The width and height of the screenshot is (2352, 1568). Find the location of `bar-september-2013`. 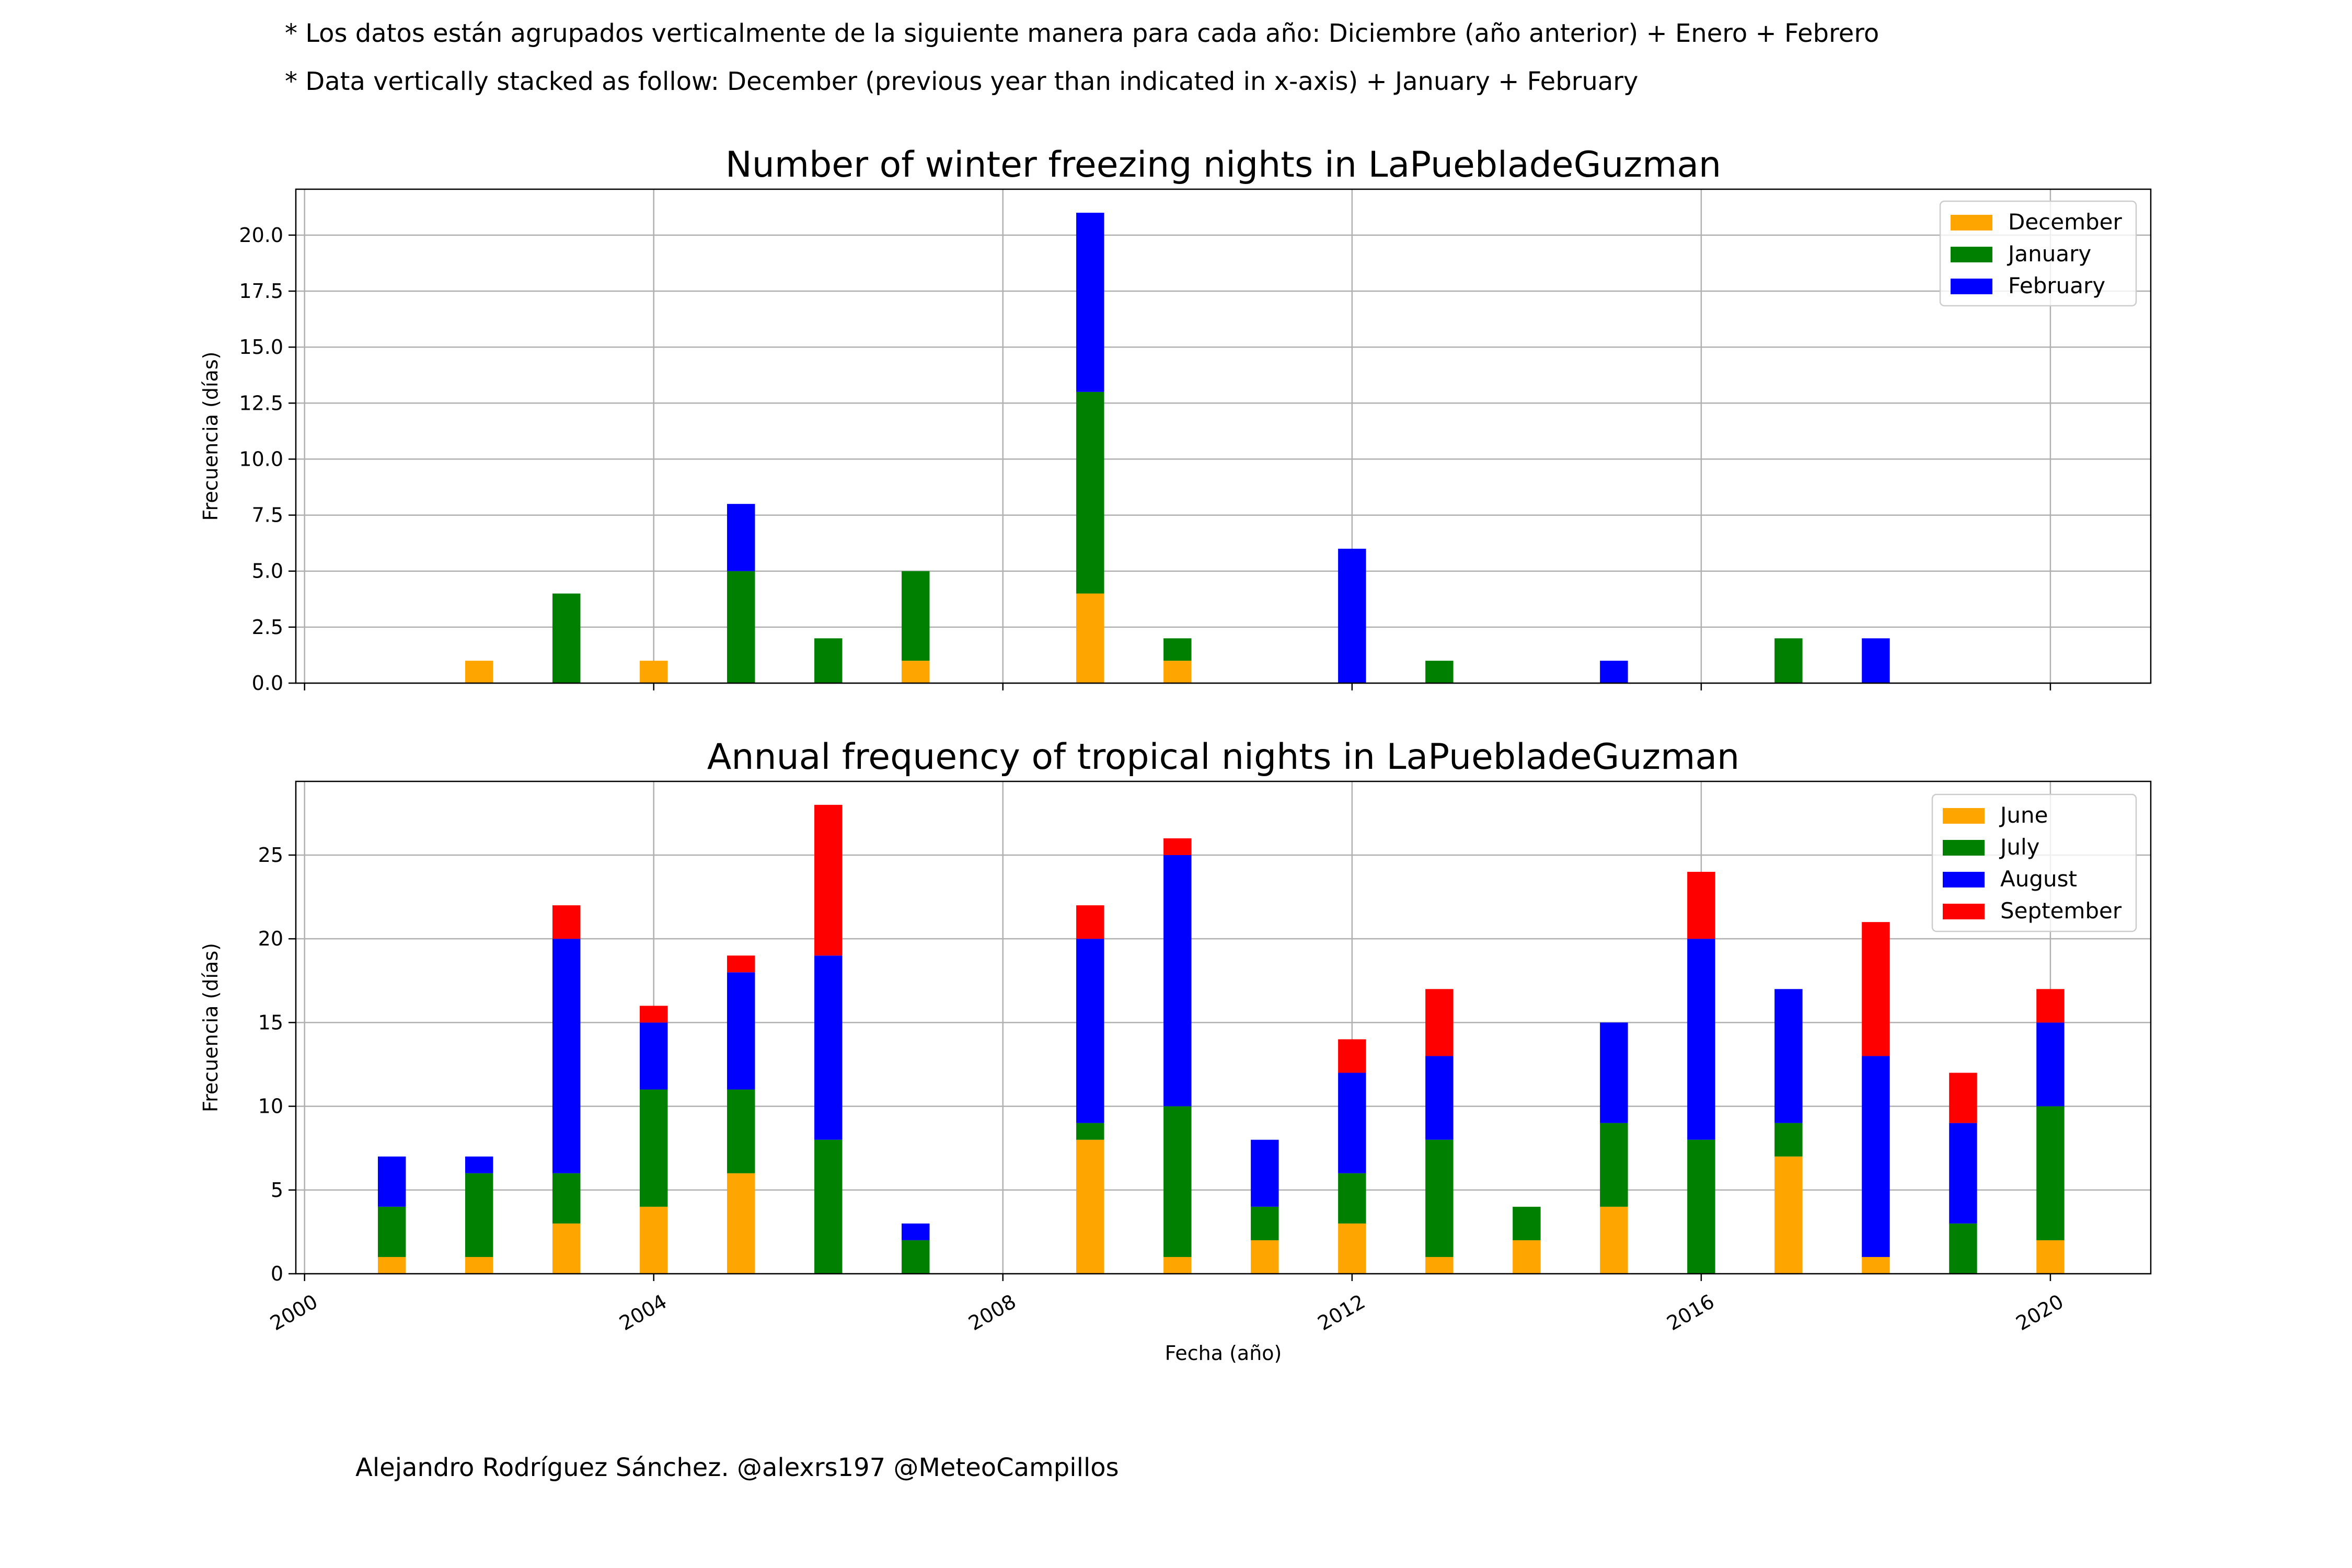

bar-september-2013 is located at coordinates (1439, 1022).